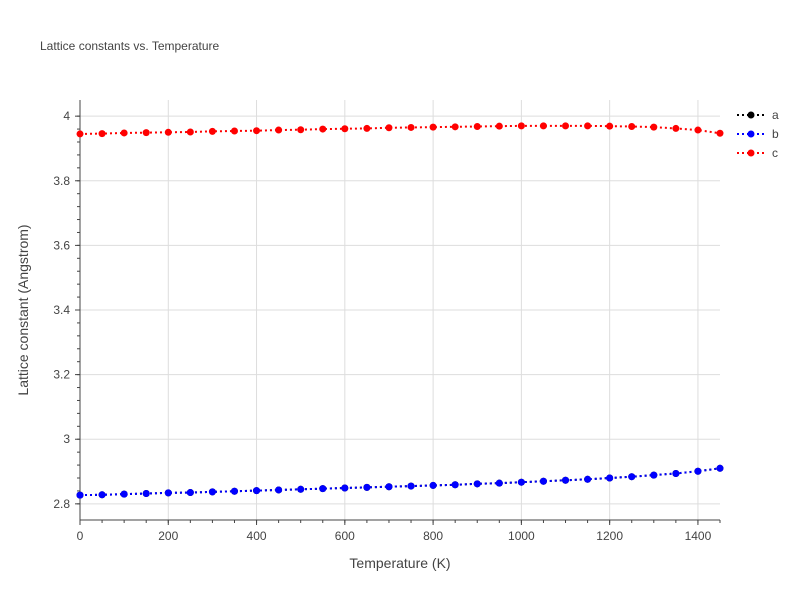 The height and width of the screenshot is (605, 800). I want to click on x-tick-label: 200, so click(168, 536).